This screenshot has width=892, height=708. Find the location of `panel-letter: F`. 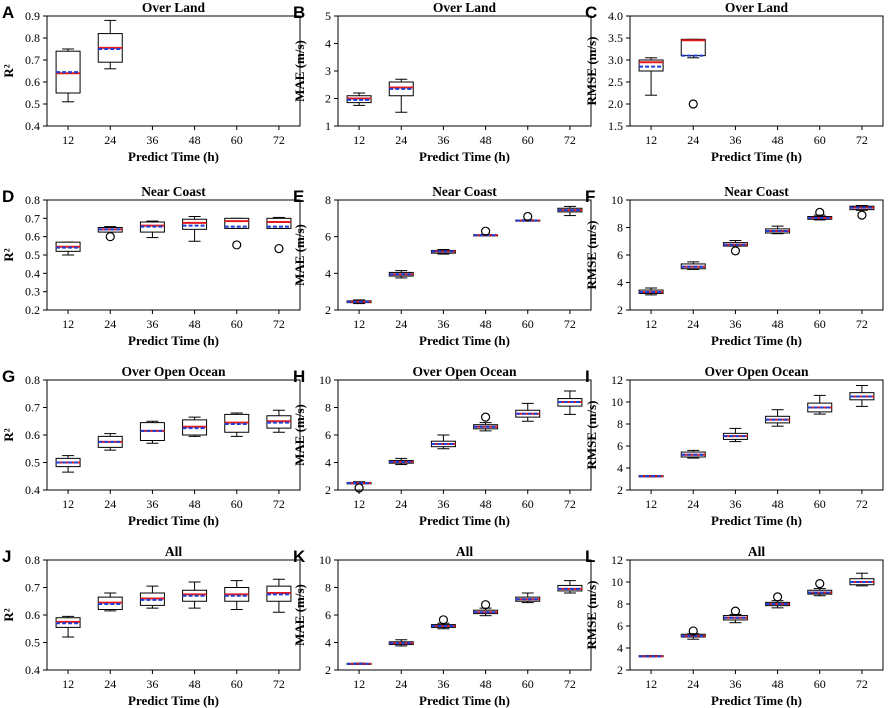

panel-letter: F is located at coordinates (590, 196).